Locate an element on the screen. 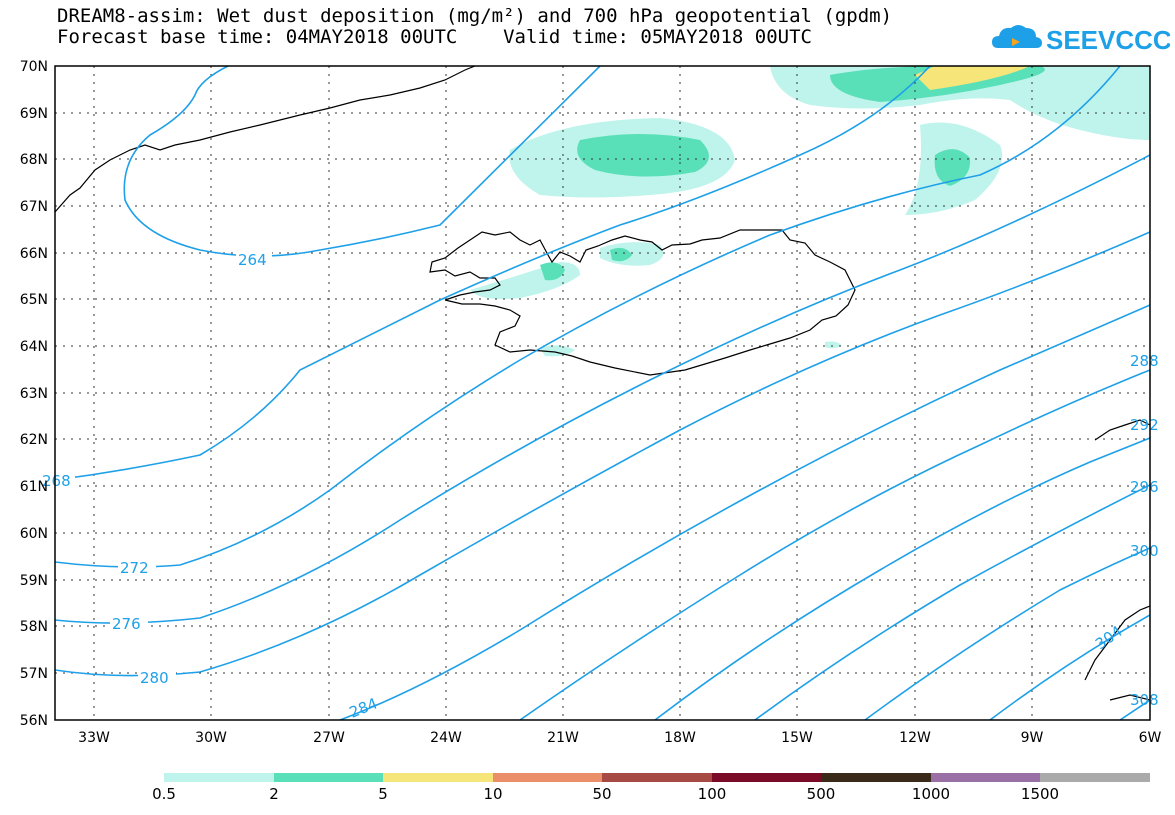  lon-label: 18W is located at coordinates (680, 738).